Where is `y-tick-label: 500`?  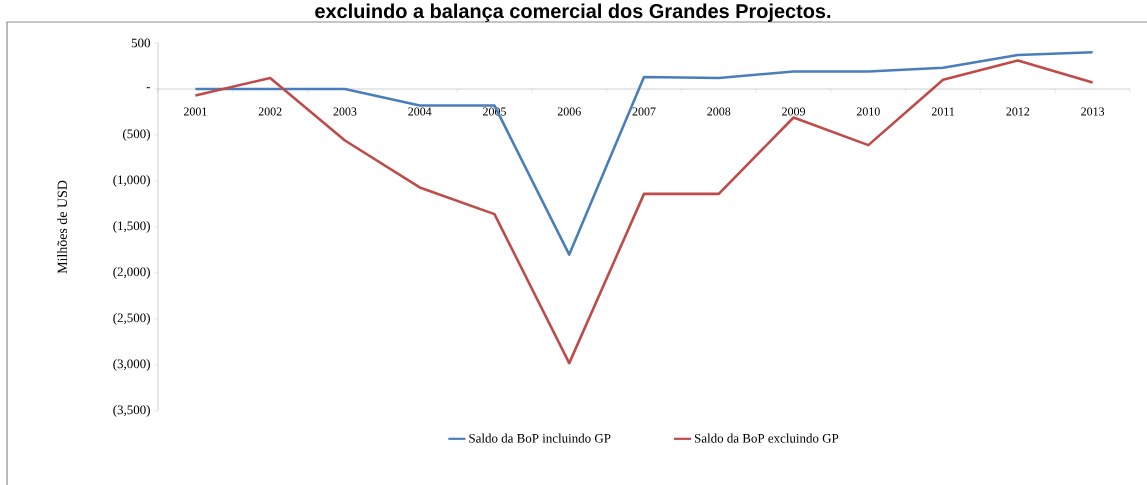 y-tick-label: 500 is located at coordinates (141, 43).